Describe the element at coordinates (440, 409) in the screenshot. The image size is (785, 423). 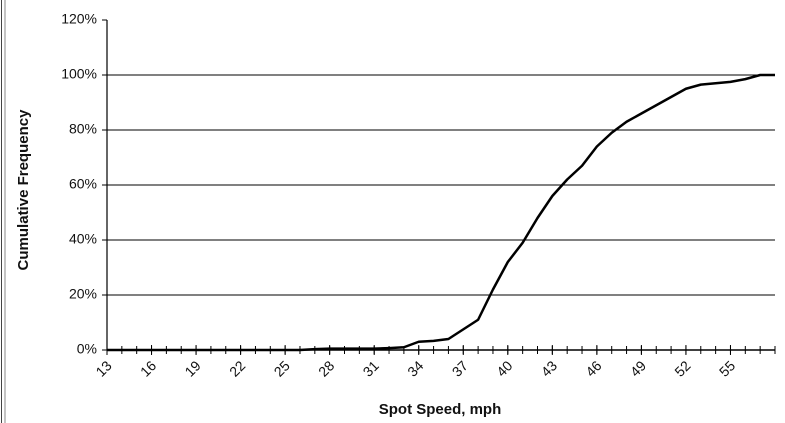
I see `x-axis-title: Spot Speed, mph` at that location.